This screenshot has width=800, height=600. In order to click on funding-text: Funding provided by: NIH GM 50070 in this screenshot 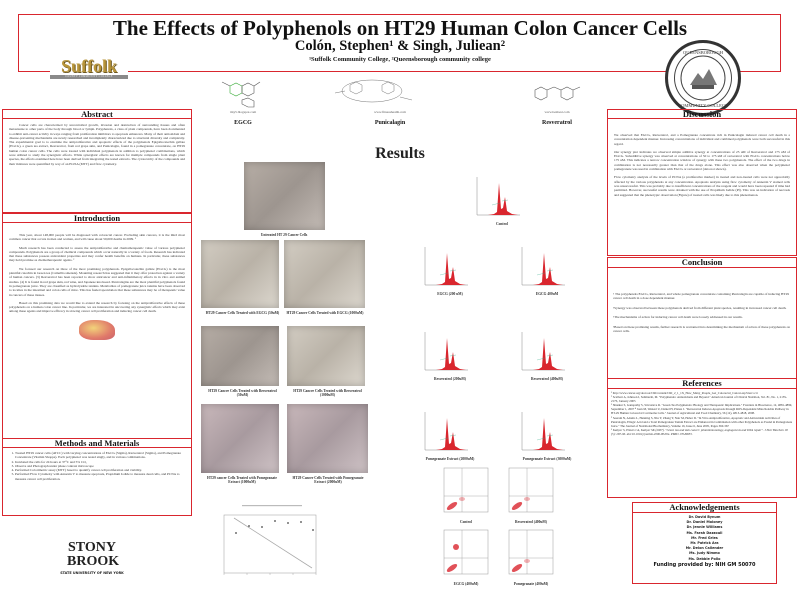, I will do `click(704, 564)`.